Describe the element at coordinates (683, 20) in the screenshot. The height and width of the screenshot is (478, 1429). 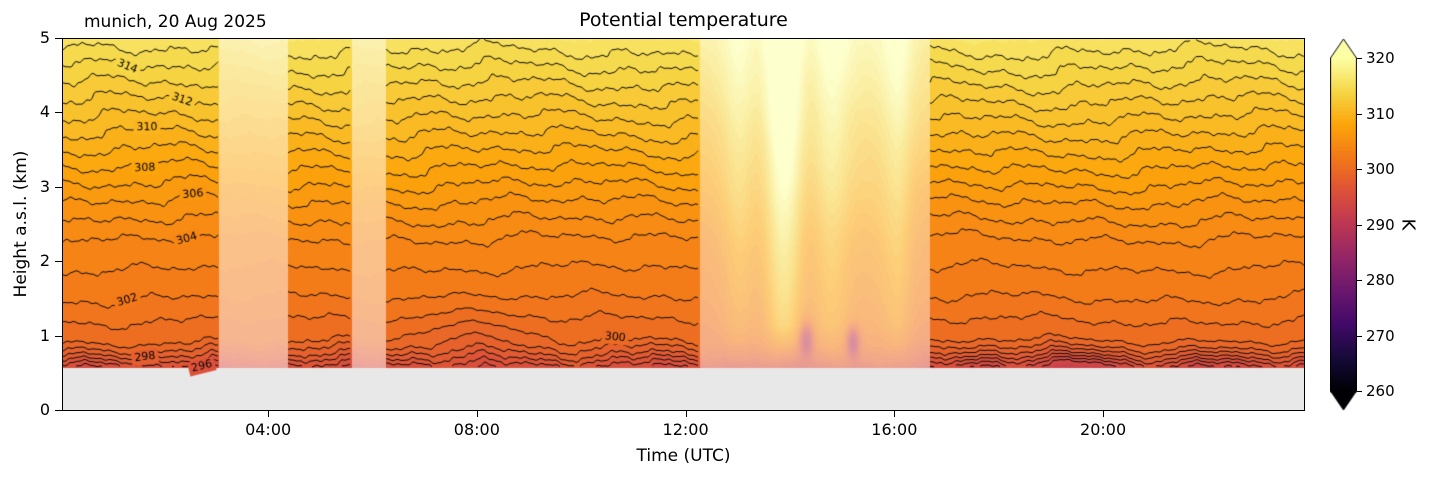
I see `figure-title: Potential temperature` at that location.